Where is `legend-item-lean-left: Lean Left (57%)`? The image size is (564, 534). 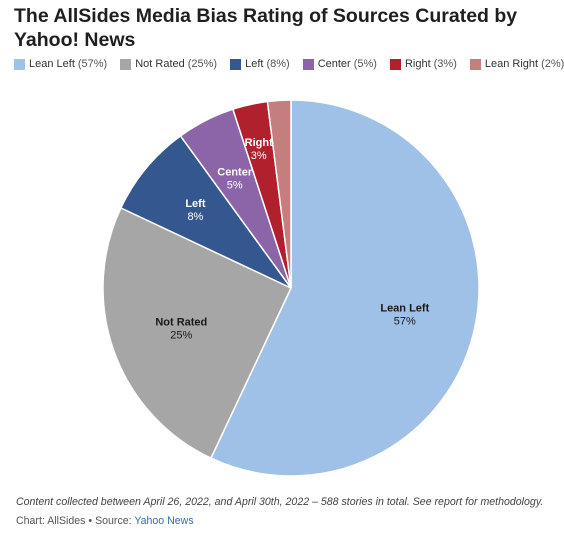 legend-item-lean-left: Lean Left (57%) is located at coordinates (60, 64).